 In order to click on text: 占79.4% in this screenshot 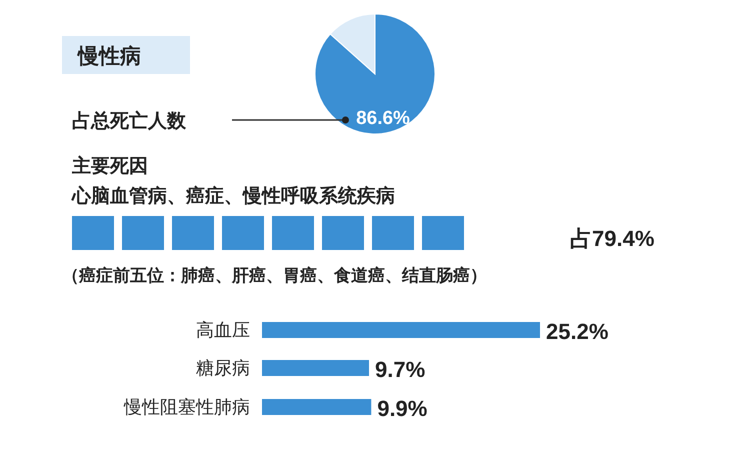, I will do `click(612, 238)`.